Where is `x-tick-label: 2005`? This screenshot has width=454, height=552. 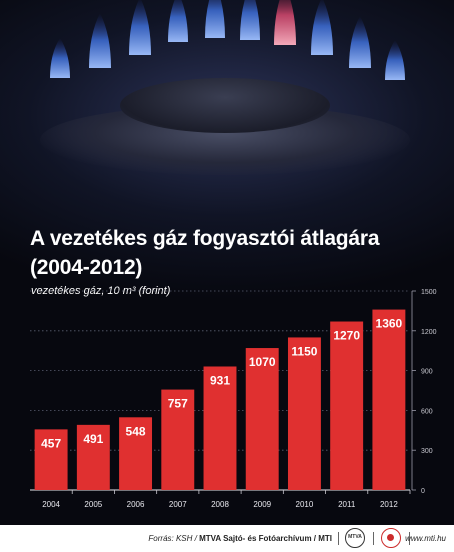
x-tick-label: 2005 is located at coordinates (93, 504).